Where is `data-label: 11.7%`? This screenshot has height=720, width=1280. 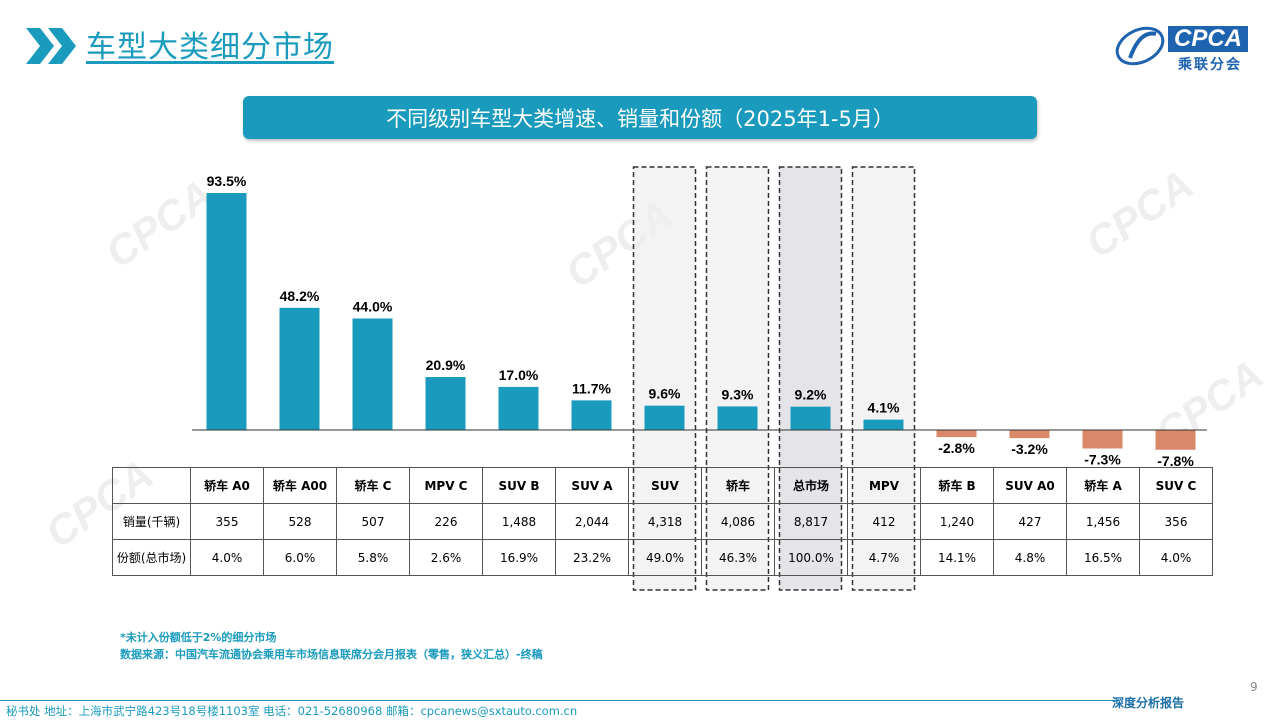
data-label: 11.7% is located at coordinates (591, 388).